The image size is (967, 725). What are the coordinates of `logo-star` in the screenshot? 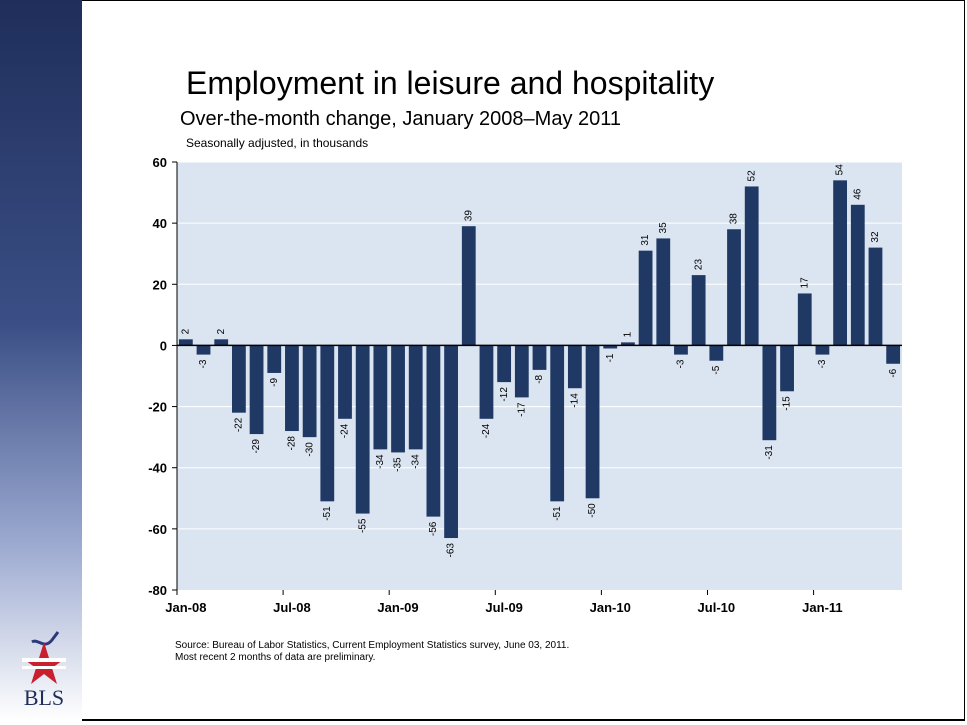 It's located at (44, 663).